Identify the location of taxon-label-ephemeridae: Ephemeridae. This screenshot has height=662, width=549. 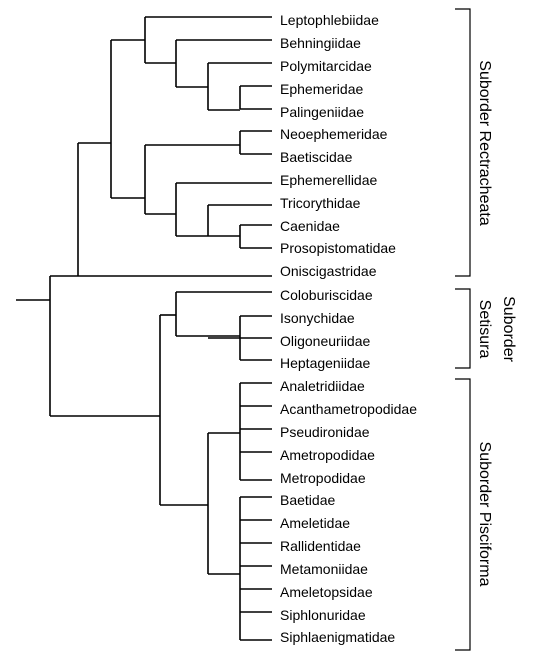
(321, 89).